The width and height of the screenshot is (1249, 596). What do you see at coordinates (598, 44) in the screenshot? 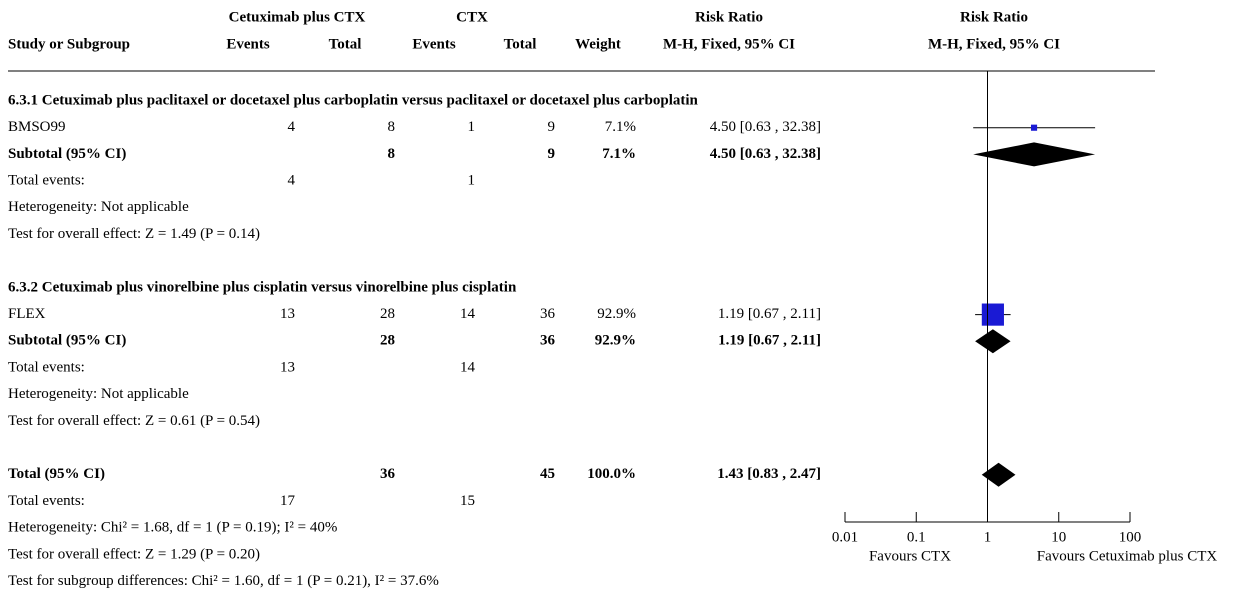
I see `column-header: Weight` at bounding box center [598, 44].